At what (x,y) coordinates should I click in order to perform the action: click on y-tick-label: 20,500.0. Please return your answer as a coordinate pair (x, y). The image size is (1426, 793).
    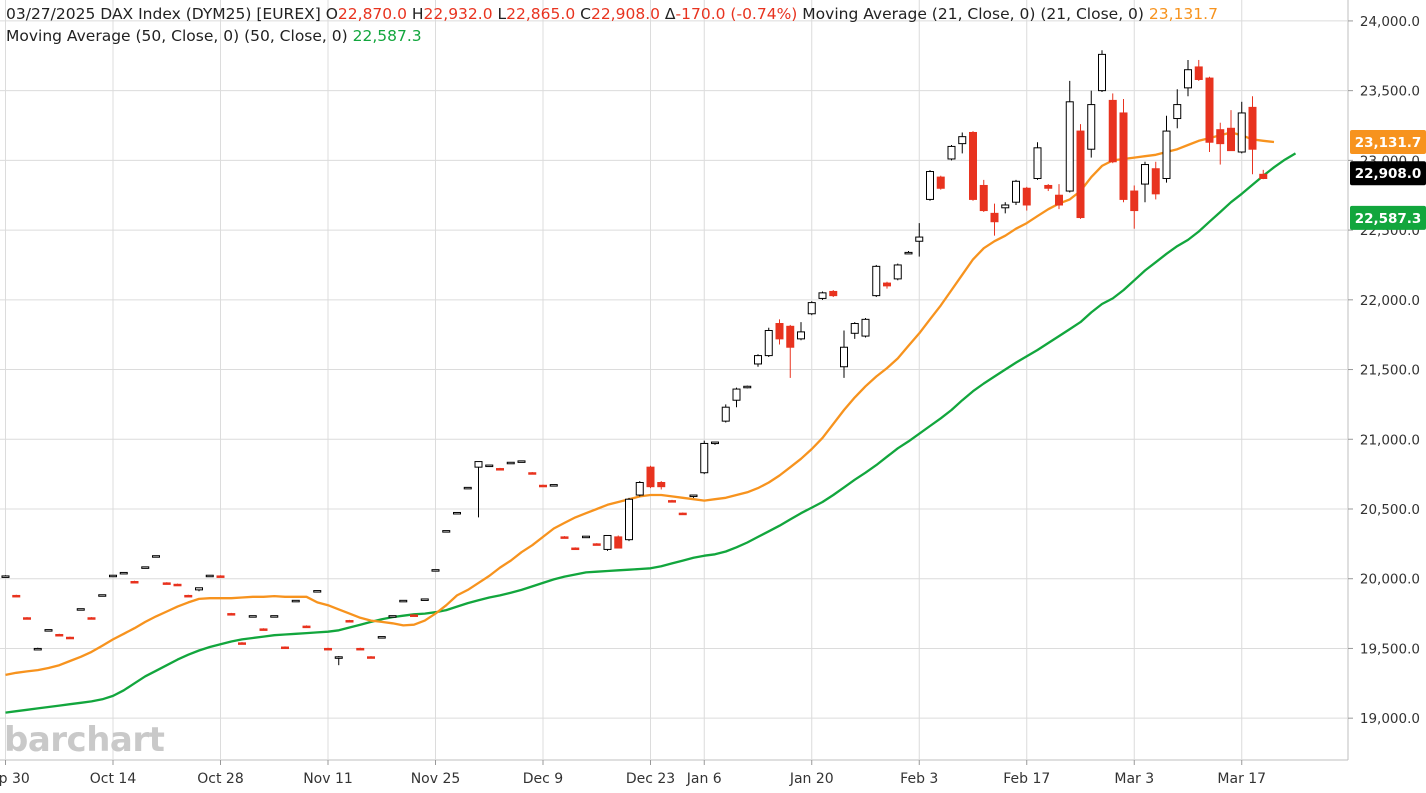
    Looking at the image, I should click on (1390, 510).